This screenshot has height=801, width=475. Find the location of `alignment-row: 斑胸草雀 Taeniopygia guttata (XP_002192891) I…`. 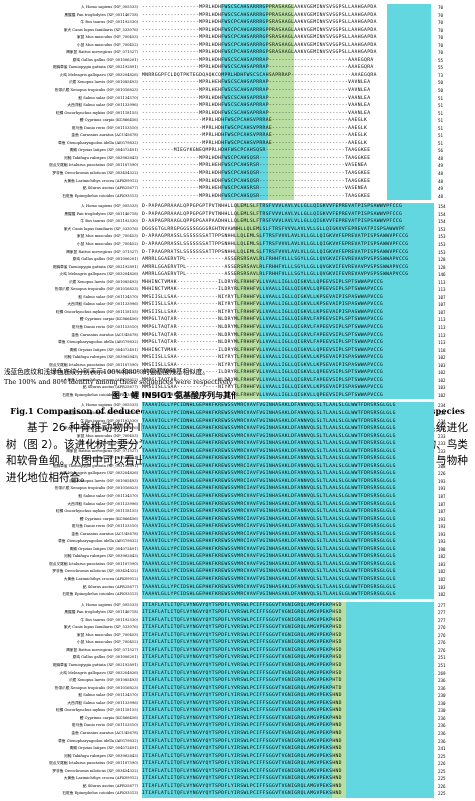

alignment-row: 斑胸草雀 Taeniopygia guttata (XP_002192891) I… is located at coordinates (237, 666).